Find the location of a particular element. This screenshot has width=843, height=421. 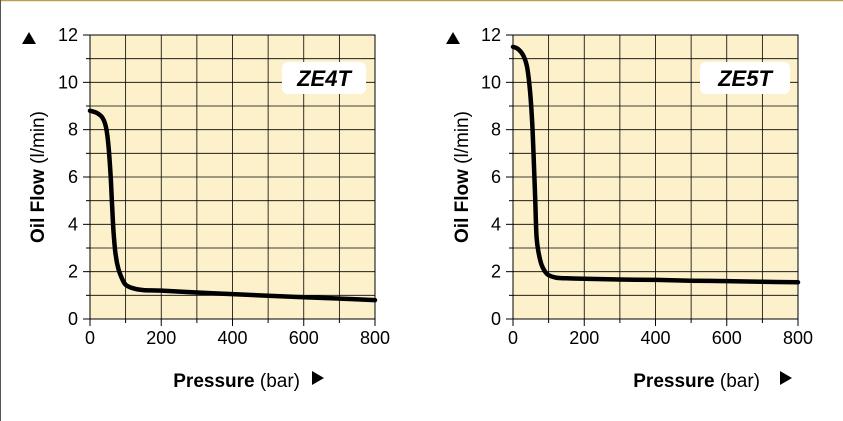

model-badge: ZE5T is located at coordinates (745, 78).